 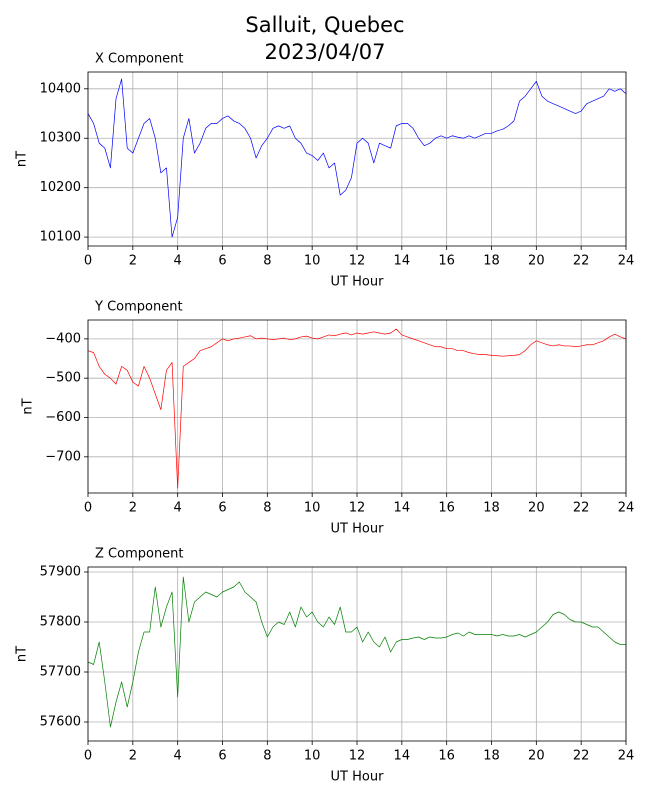 What do you see at coordinates (63, 417) in the screenshot?
I see `y-tick-label: −600` at bounding box center [63, 417].